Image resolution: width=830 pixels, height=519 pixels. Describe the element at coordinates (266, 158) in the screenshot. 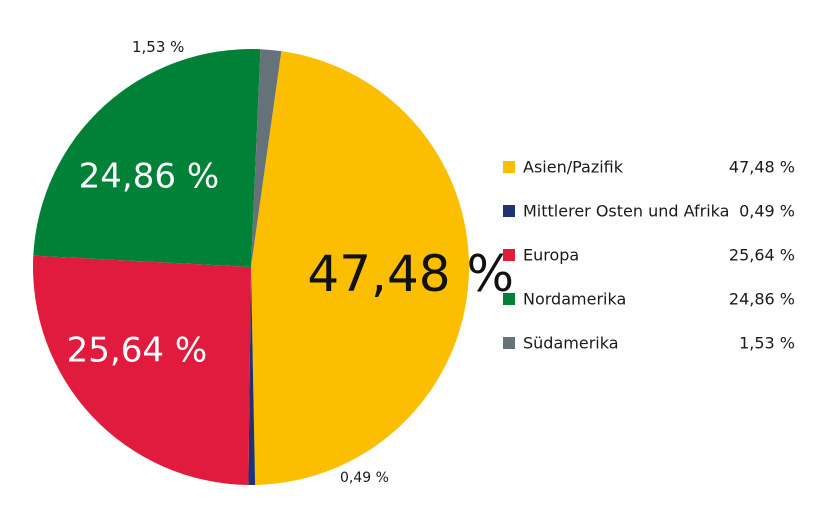

I see `pie-slice-suedamerika` at that location.